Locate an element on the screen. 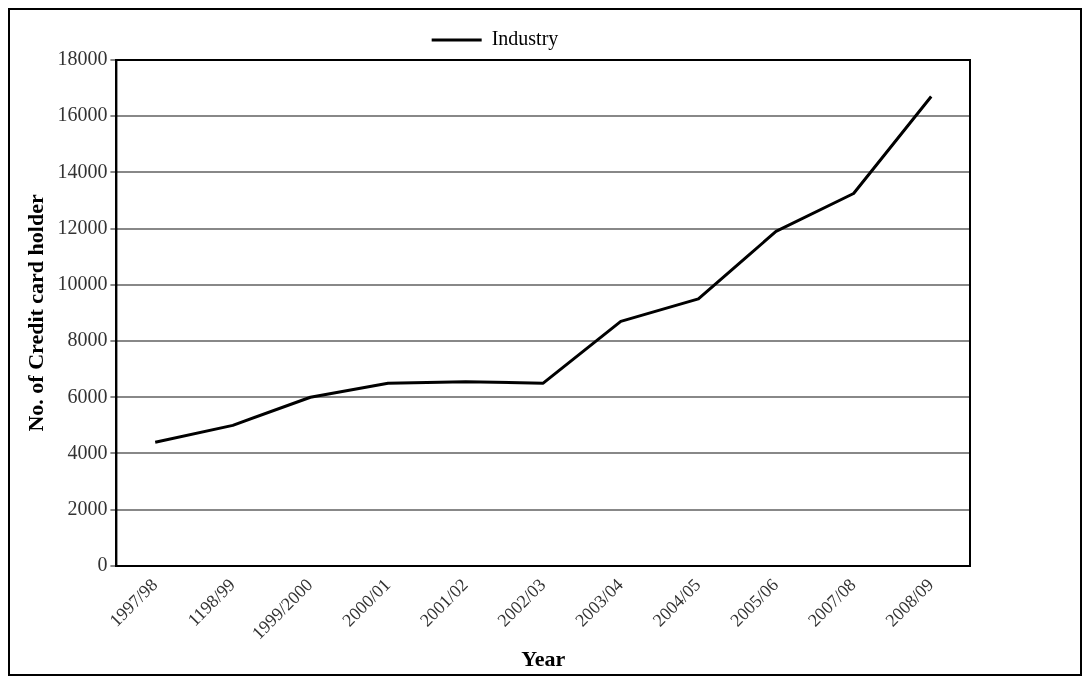 Image resolution: width=1092 pixels, height=684 pixels. legend-label: Industry is located at coordinates (525, 39).